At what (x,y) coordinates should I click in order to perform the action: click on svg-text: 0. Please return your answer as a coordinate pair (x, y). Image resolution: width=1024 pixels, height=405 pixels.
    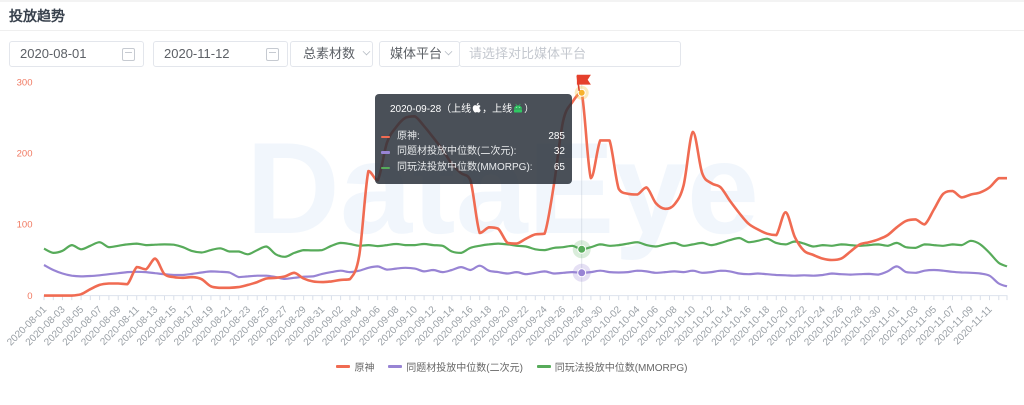
    Looking at the image, I should click on (29, 296).